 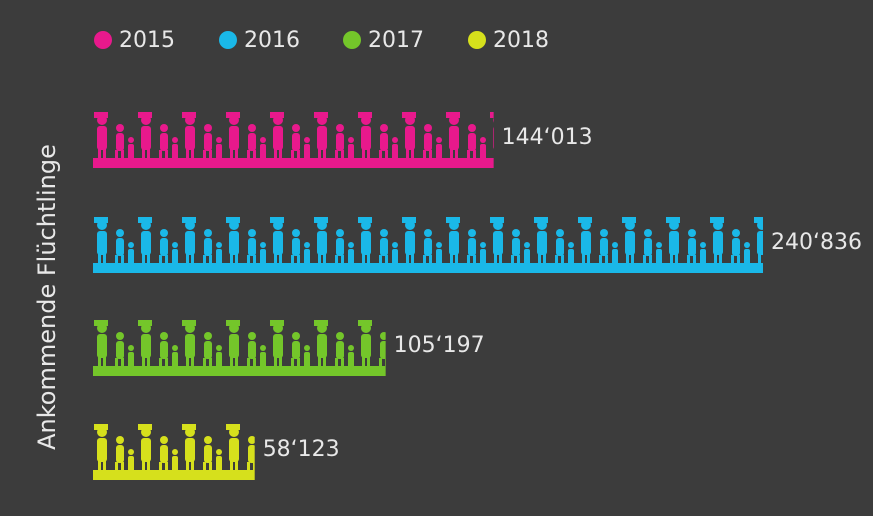 I want to click on value-label: 105‘197, so click(x=439, y=345).